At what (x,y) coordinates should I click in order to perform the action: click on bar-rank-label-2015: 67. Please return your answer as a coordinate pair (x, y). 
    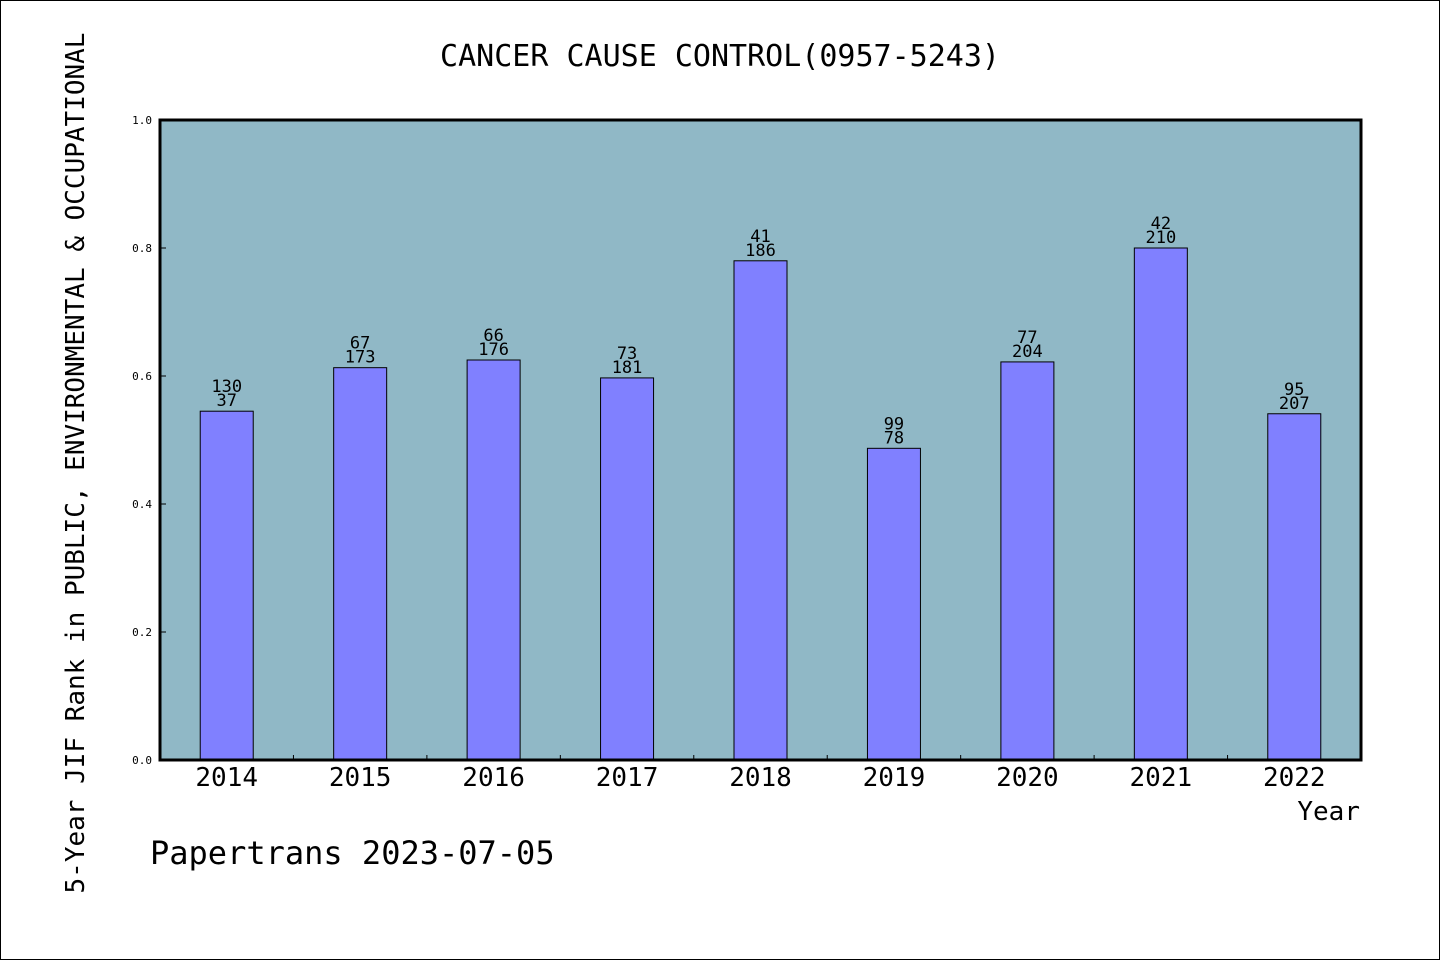
    Looking at the image, I should click on (360, 344).